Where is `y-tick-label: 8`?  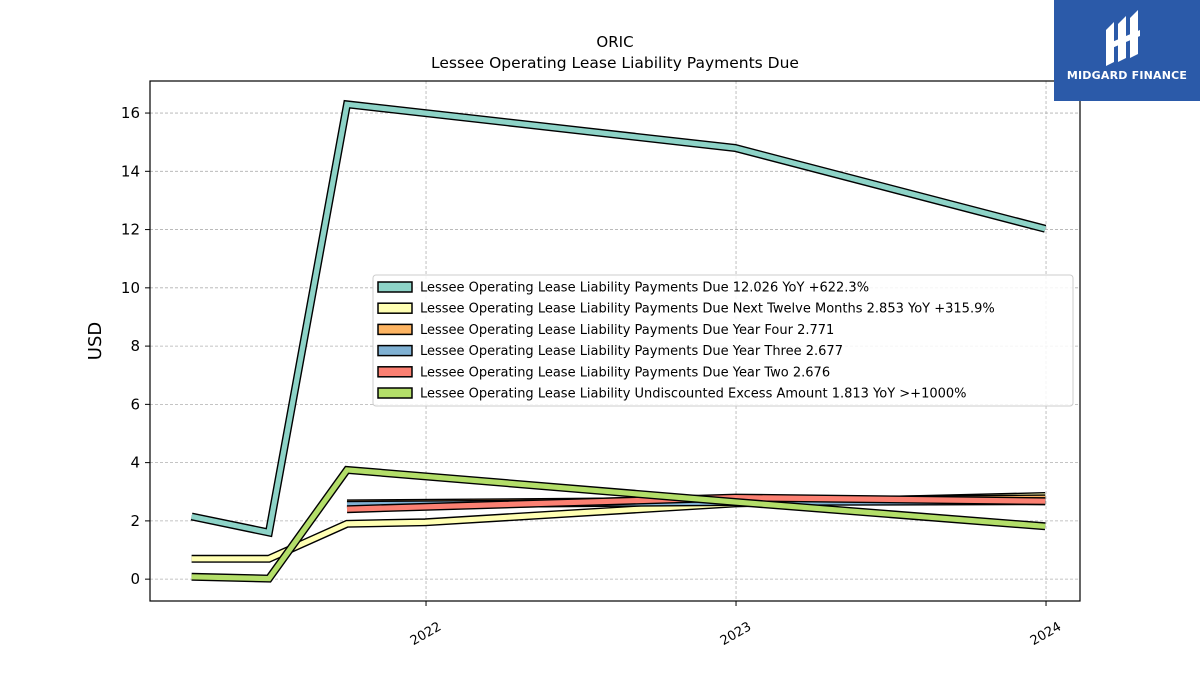
y-tick-label: 8 is located at coordinates (135, 346).